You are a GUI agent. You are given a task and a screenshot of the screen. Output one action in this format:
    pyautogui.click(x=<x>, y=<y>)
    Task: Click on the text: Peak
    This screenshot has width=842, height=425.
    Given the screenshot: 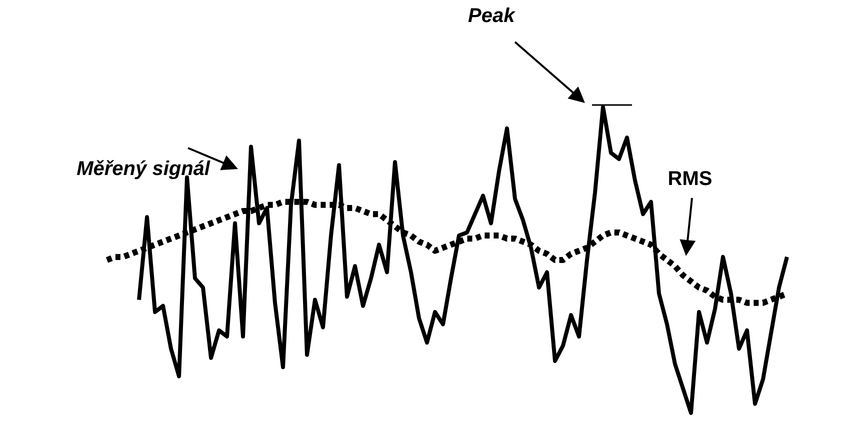 What is the action you would take?
    pyautogui.click(x=492, y=16)
    